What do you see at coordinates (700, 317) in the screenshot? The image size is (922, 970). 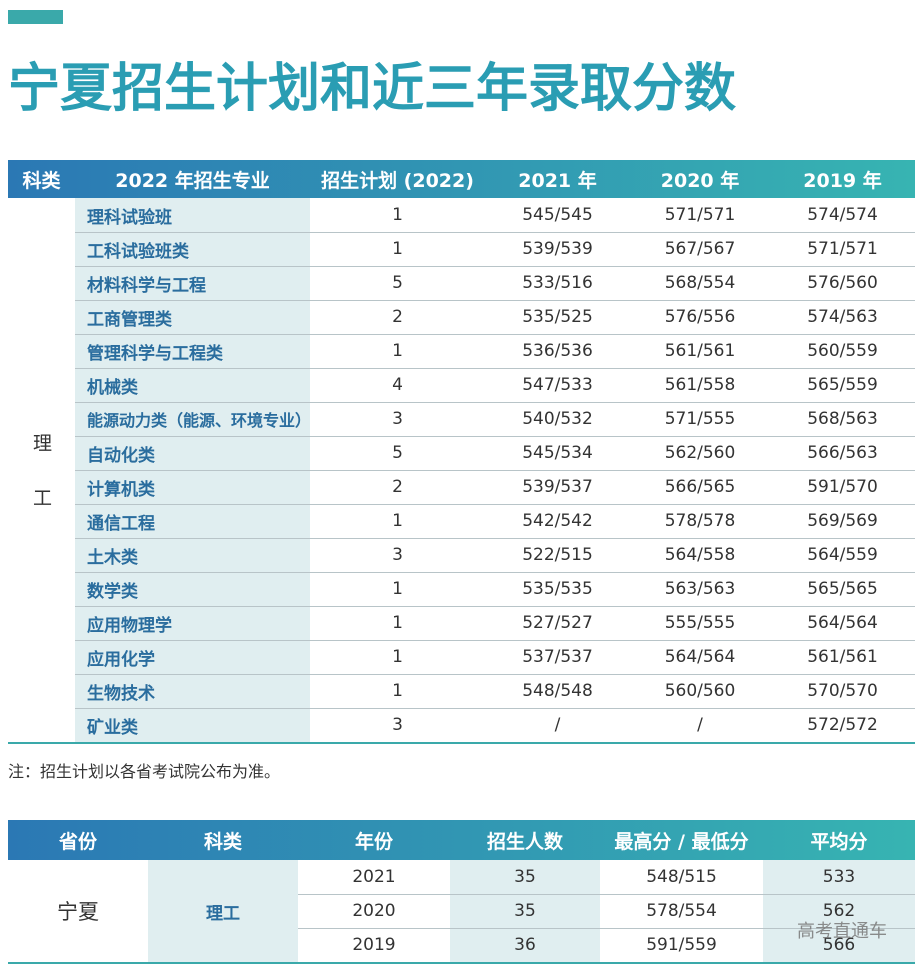 I see `value-cell: 576/556` at bounding box center [700, 317].